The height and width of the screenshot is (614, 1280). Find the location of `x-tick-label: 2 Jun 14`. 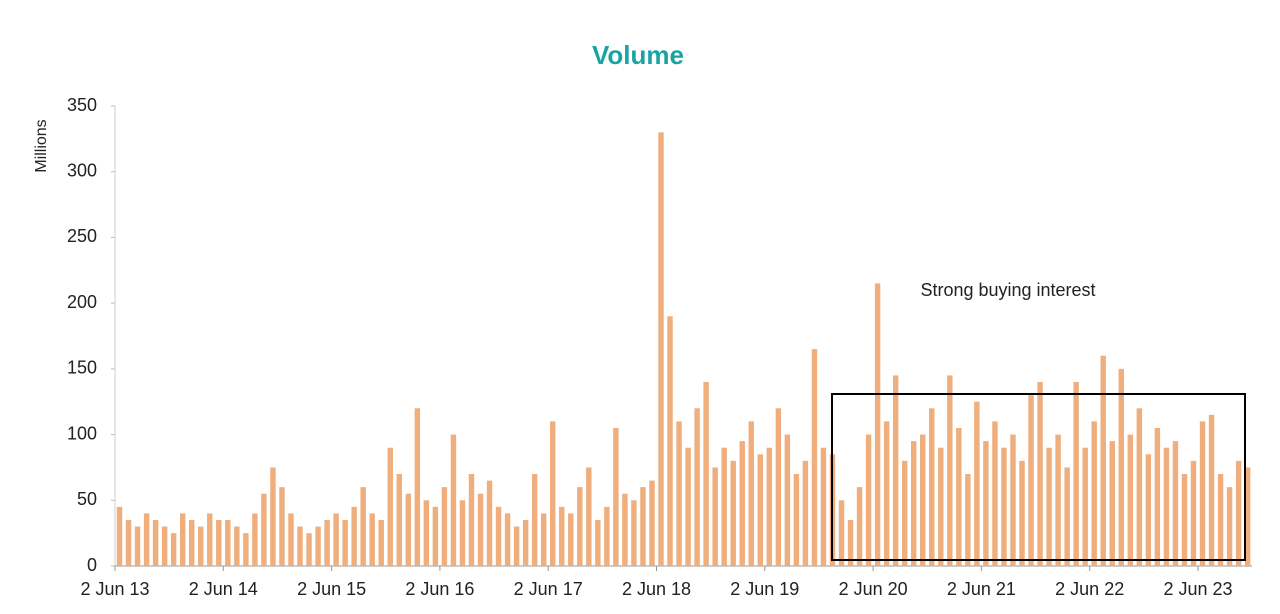

x-tick-label: 2 Jun 14 is located at coordinates (223, 589).